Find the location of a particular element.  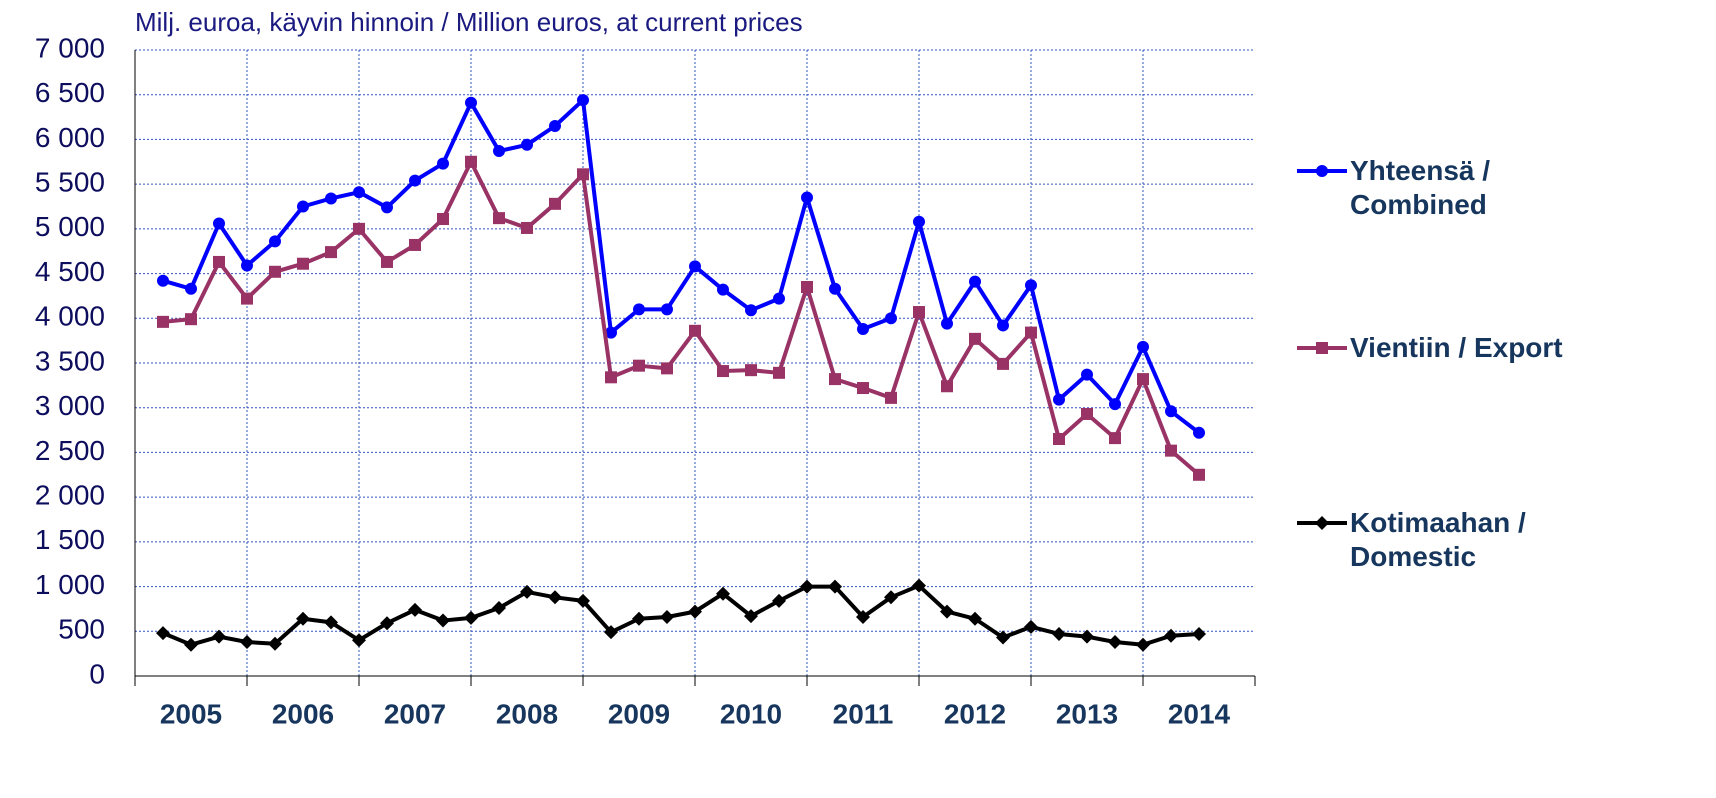

y-tick-label: 5 500 is located at coordinates (70, 182).